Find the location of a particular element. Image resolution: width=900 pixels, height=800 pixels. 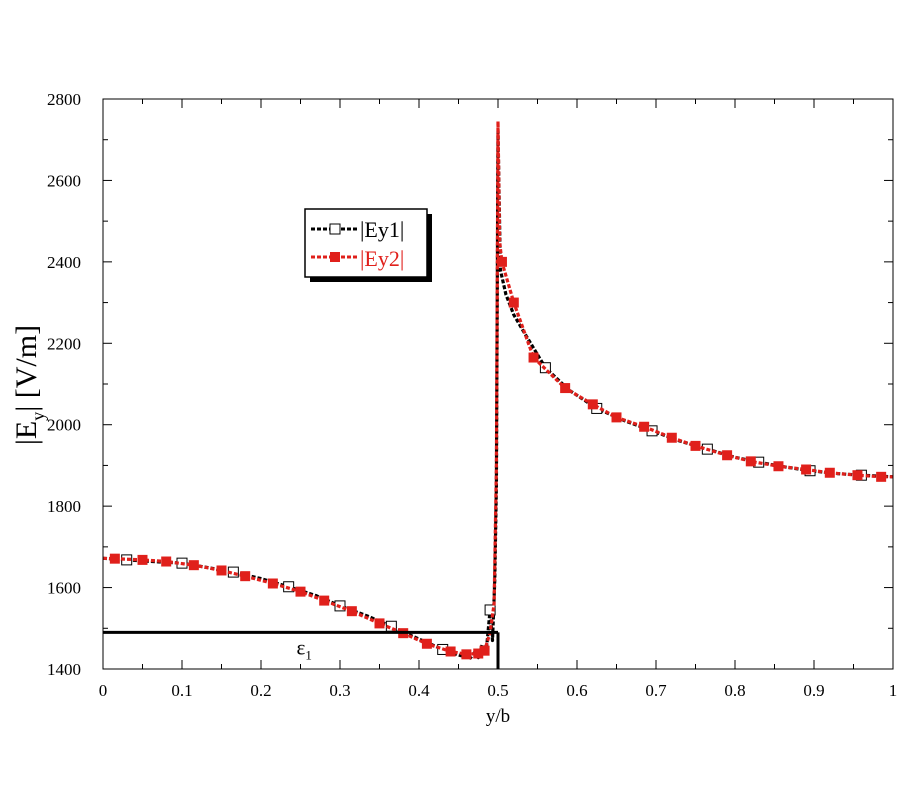

x-axis-title: y/b is located at coordinates (498, 716).